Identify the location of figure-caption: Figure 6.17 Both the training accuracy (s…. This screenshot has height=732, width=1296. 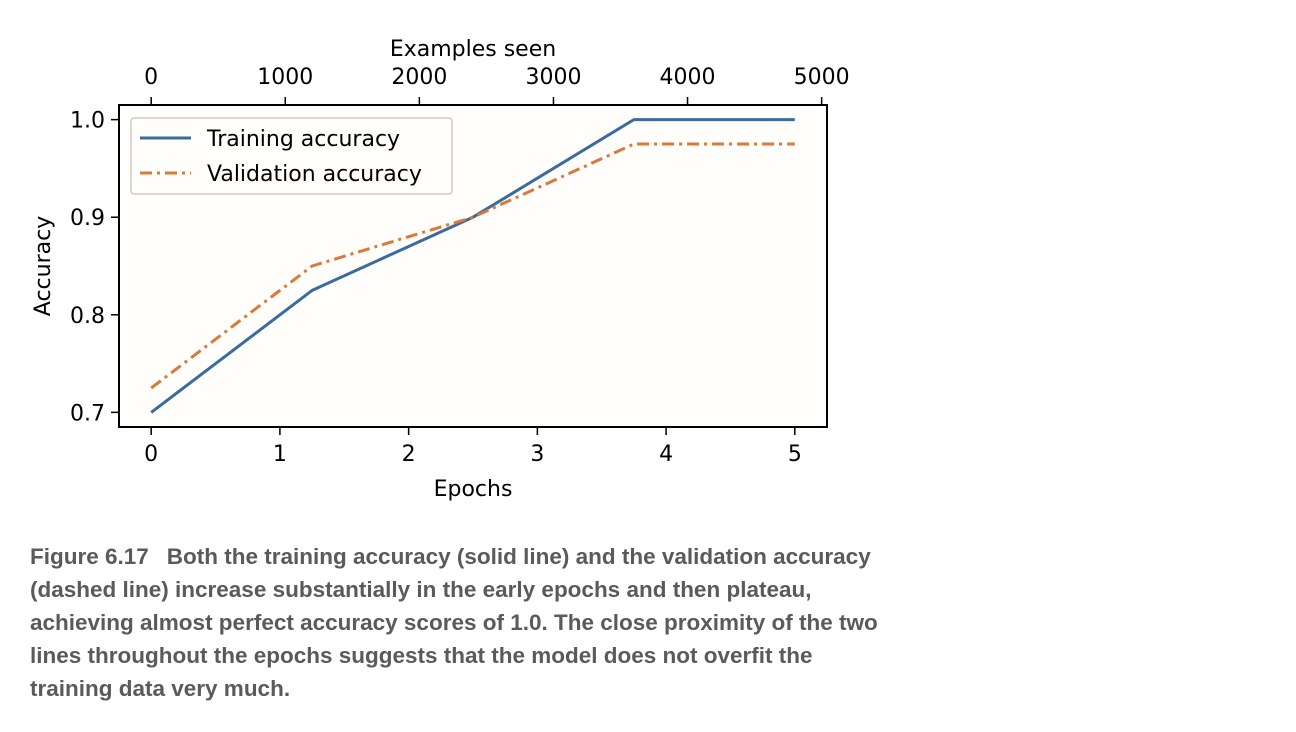
(460, 622).